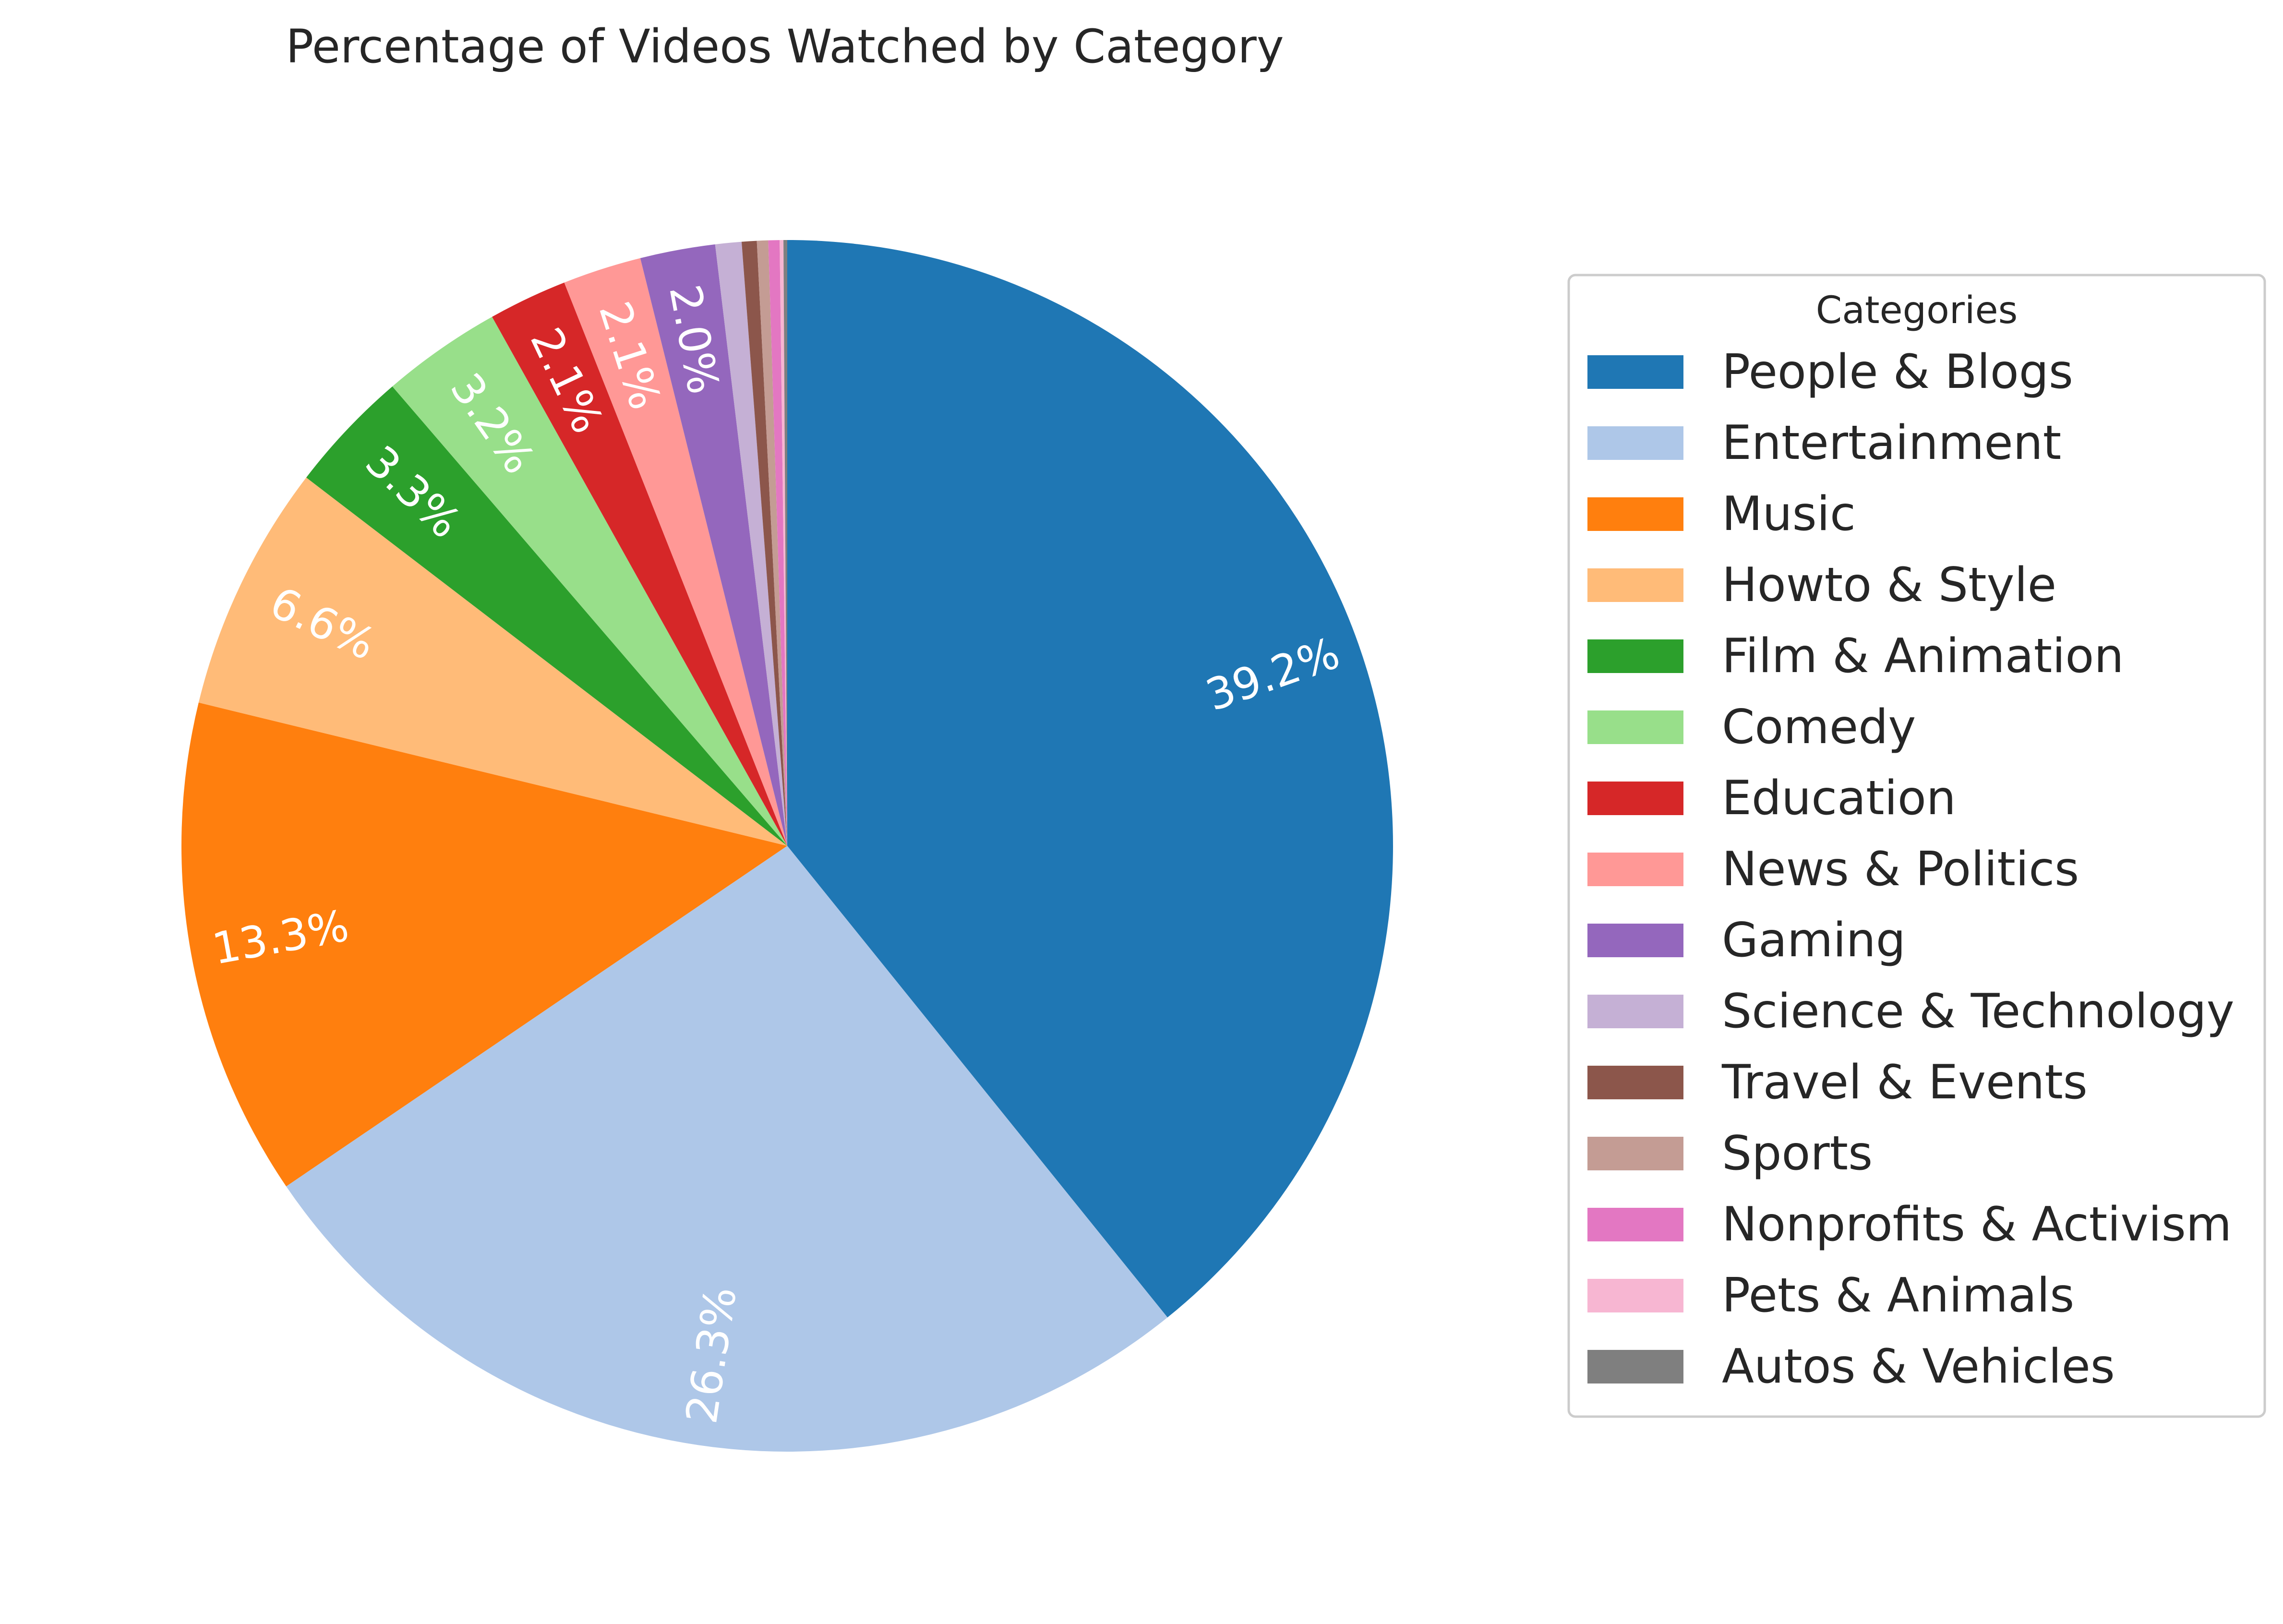 Image resolution: width=2283 pixels, height=1624 pixels. I want to click on legend-swatch-howto-and-style, so click(1635, 585).